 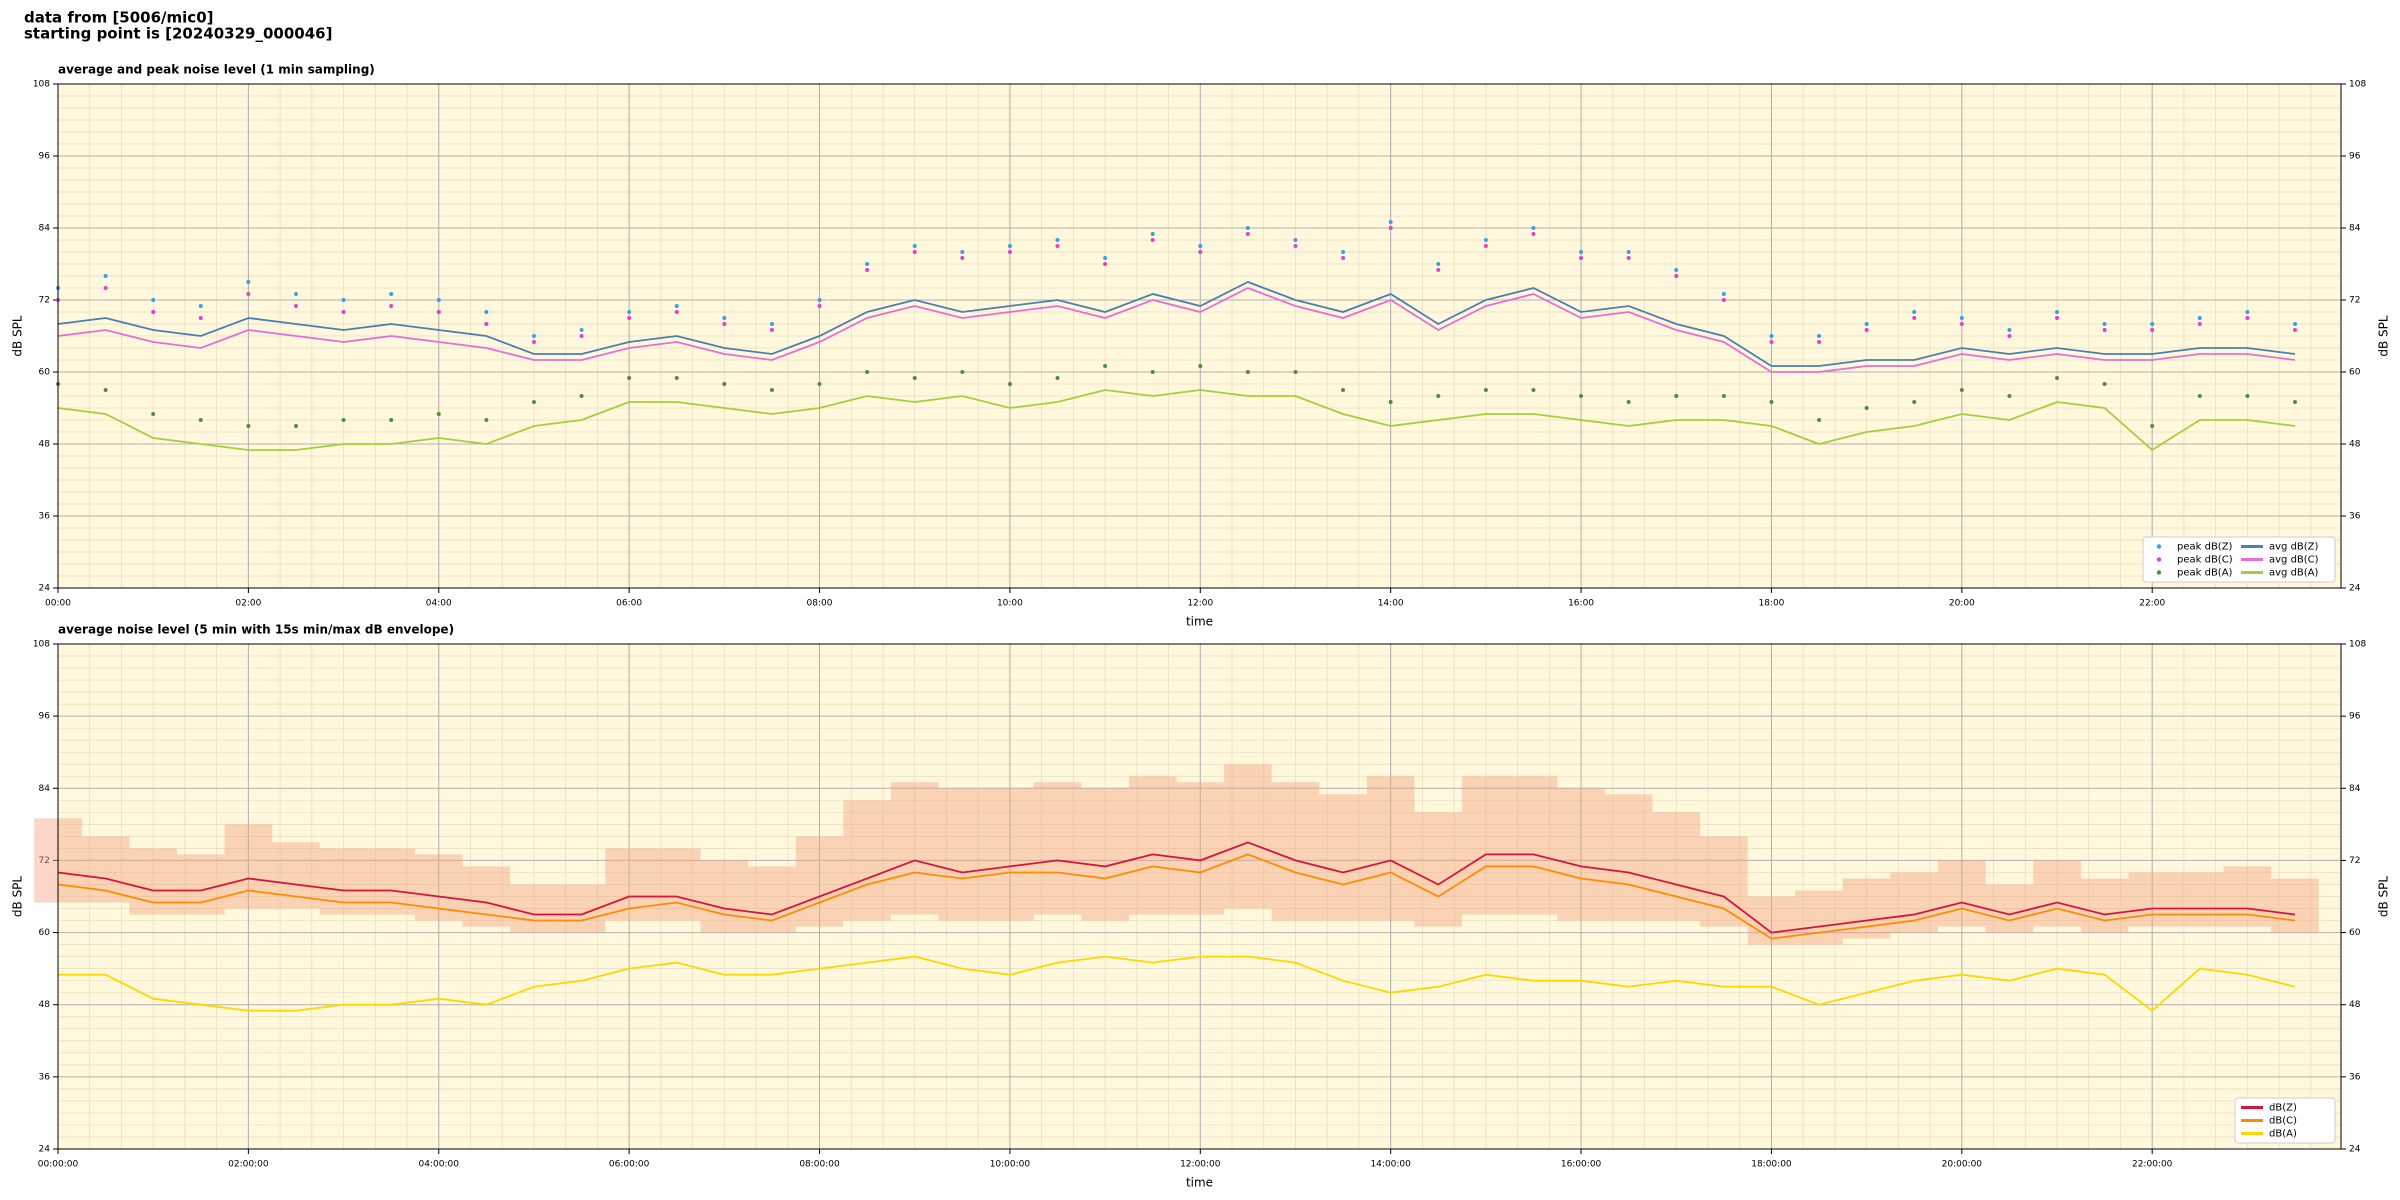 What do you see at coordinates (2357, 645) in the screenshot?
I see `y2-tick-label: 108` at bounding box center [2357, 645].